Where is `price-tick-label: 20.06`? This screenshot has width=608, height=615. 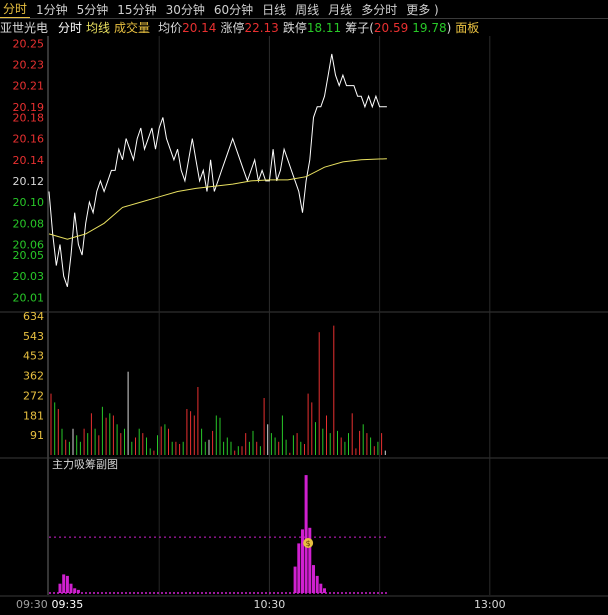 price-tick-label: 20.06 is located at coordinates (29, 244).